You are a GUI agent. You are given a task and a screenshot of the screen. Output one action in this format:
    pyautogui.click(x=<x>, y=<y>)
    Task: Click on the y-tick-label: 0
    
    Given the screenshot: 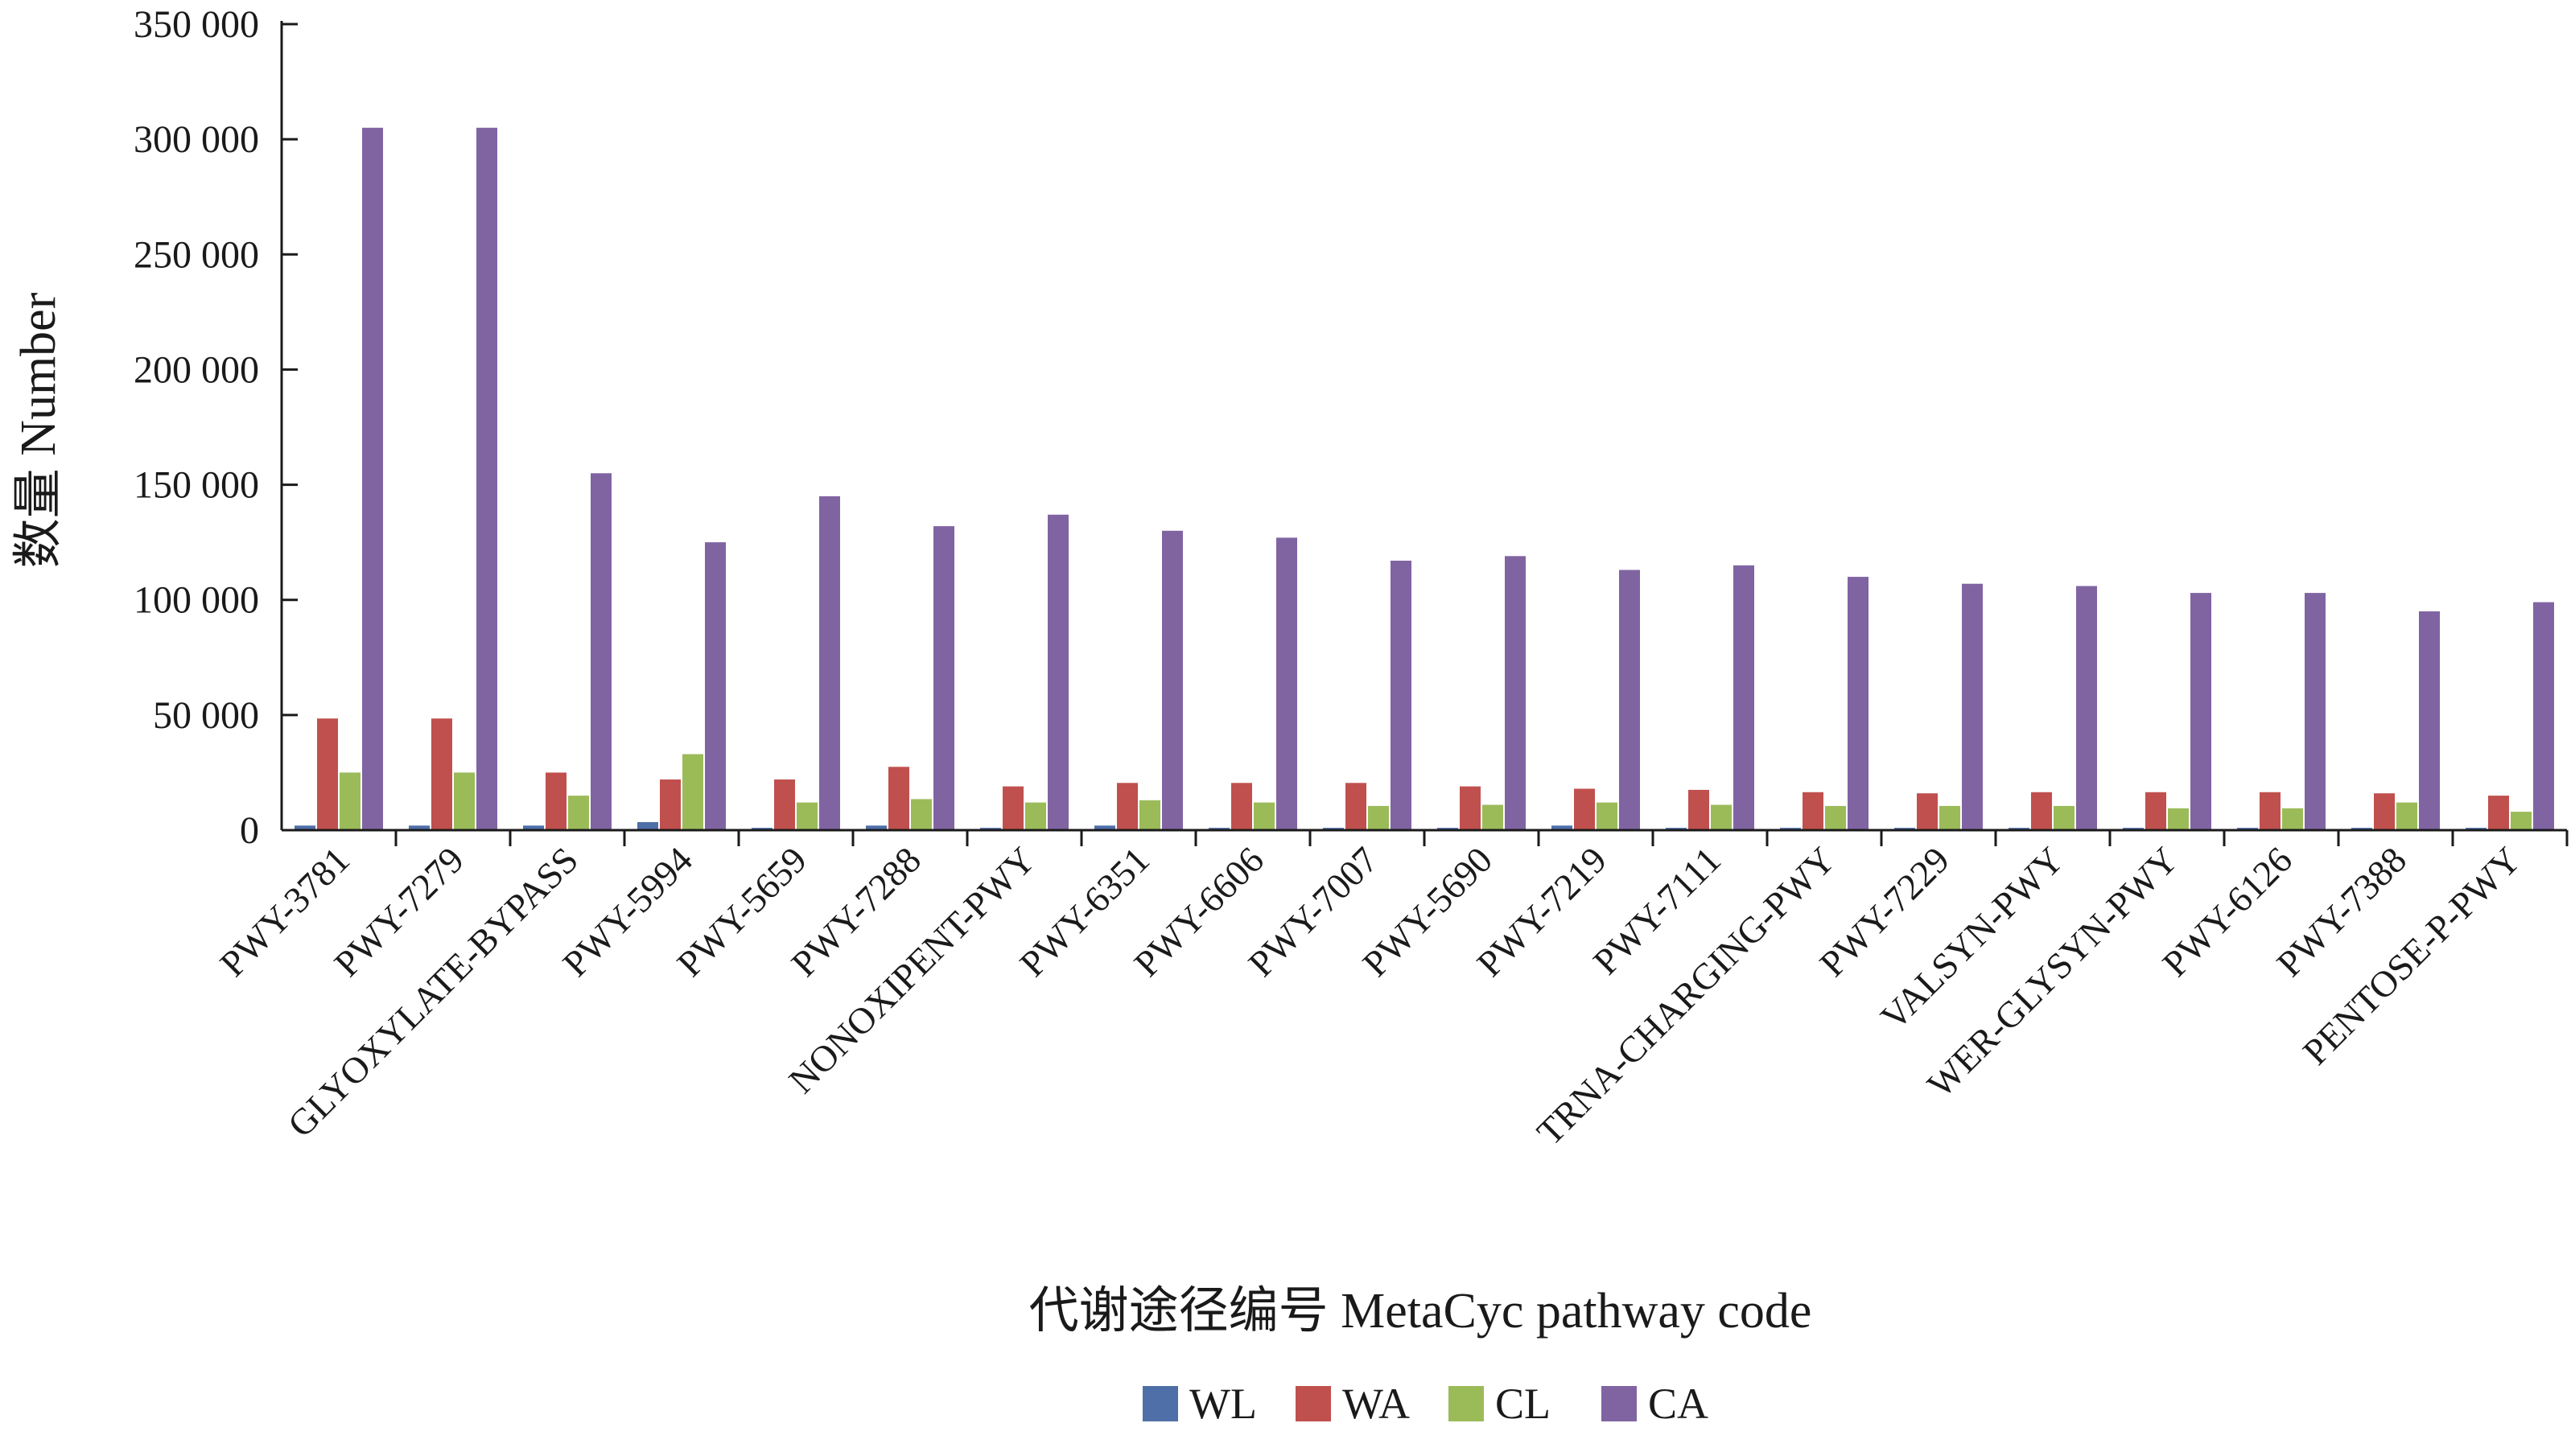 What is the action you would take?
    pyautogui.click(x=250, y=830)
    